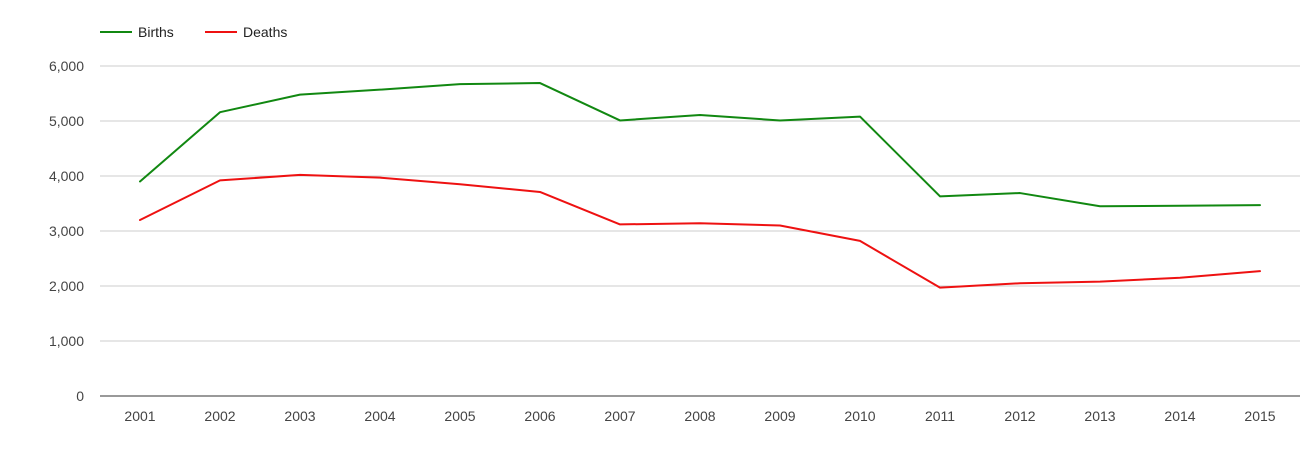 Image resolution: width=1305 pixels, height=450 pixels. I want to click on y-tick-label: 5,000, so click(66, 121).